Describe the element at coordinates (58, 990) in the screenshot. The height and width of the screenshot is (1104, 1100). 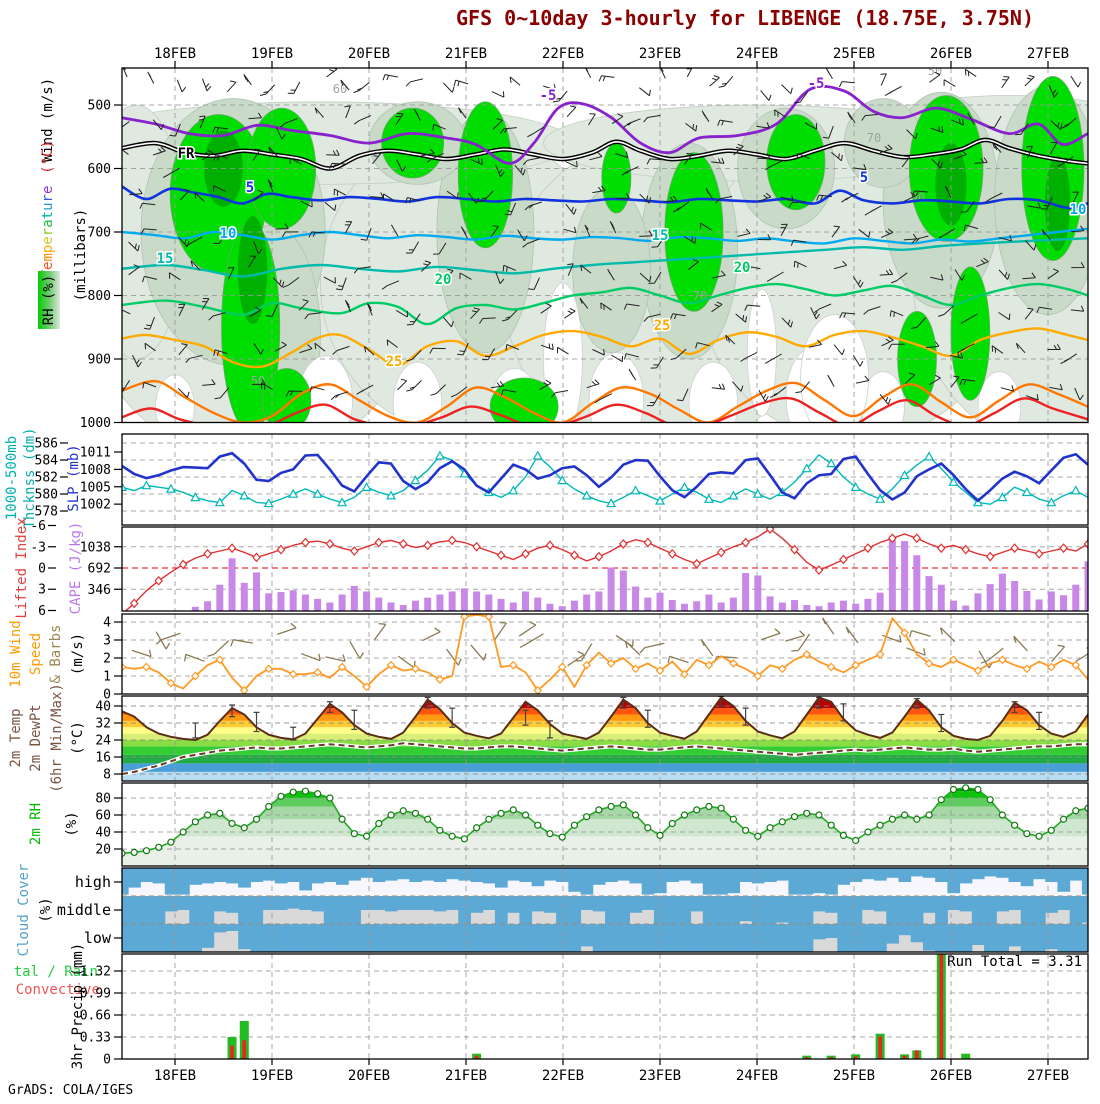
I see `precip-convective-label: Convective` at that location.